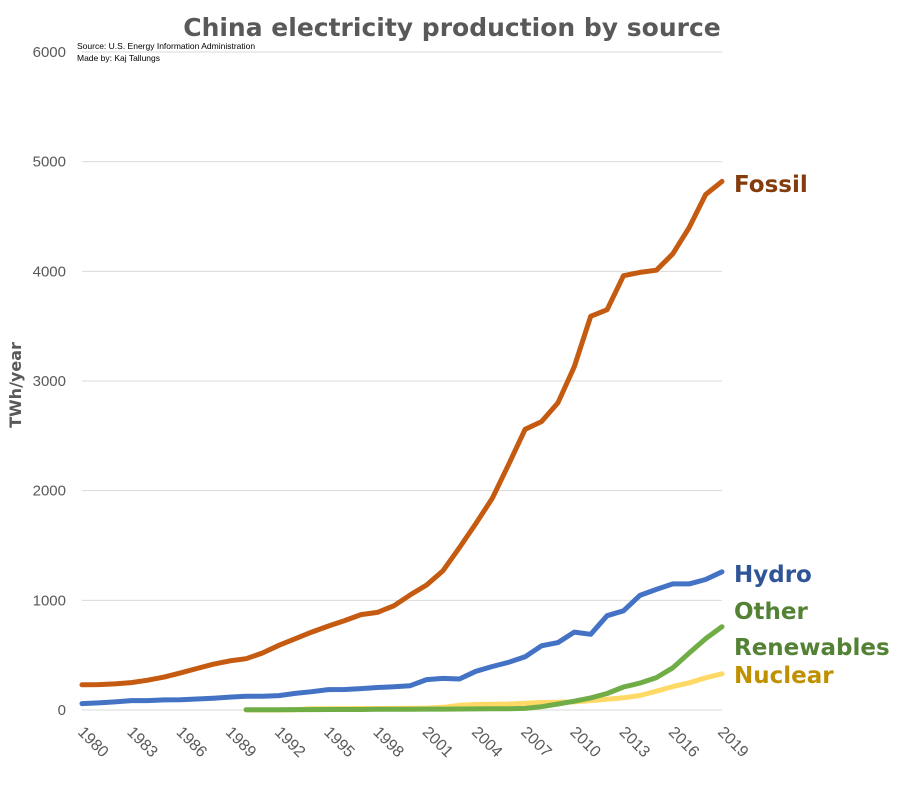  What do you see at coordinates (535, 742) in the screenshot?
I see `x-tick-label: 2007` at bounding box center [535, 742].